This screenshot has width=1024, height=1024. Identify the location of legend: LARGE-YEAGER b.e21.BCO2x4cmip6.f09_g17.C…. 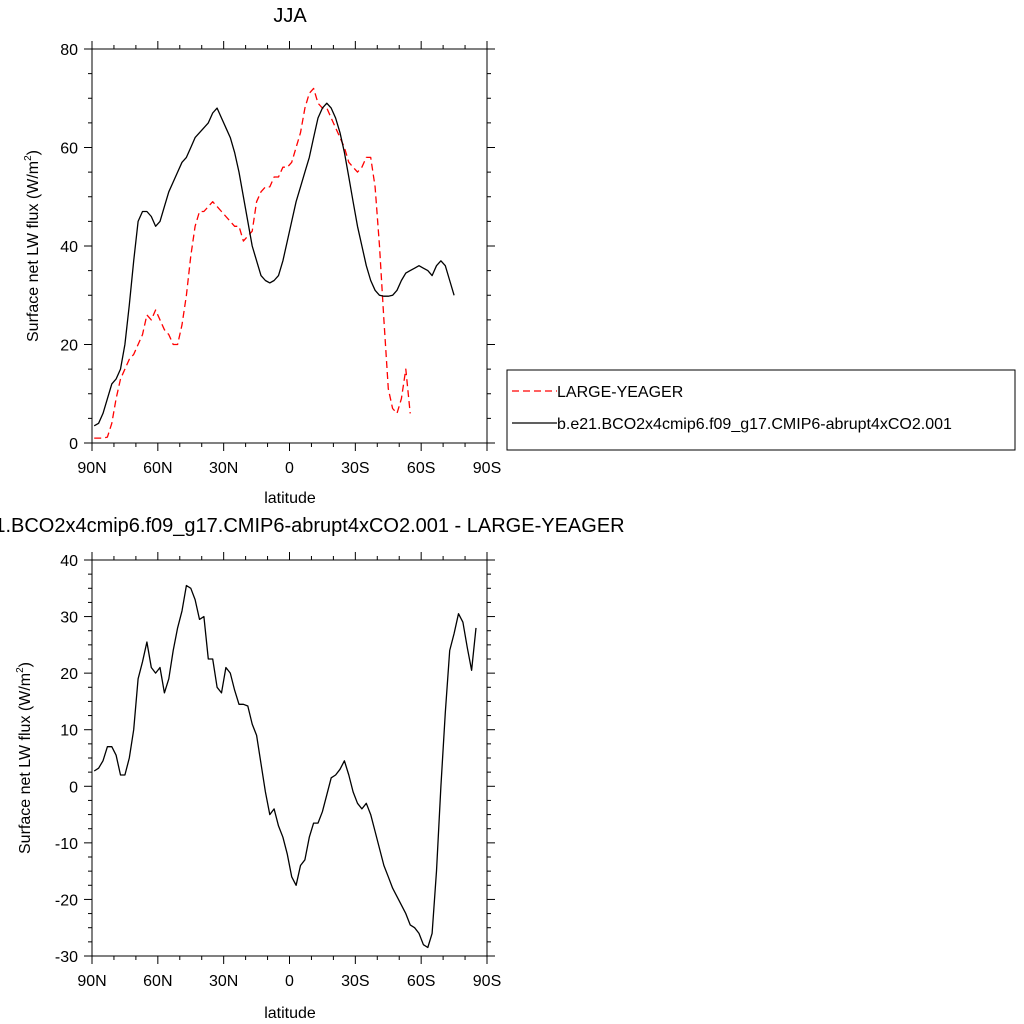
(761, 410).